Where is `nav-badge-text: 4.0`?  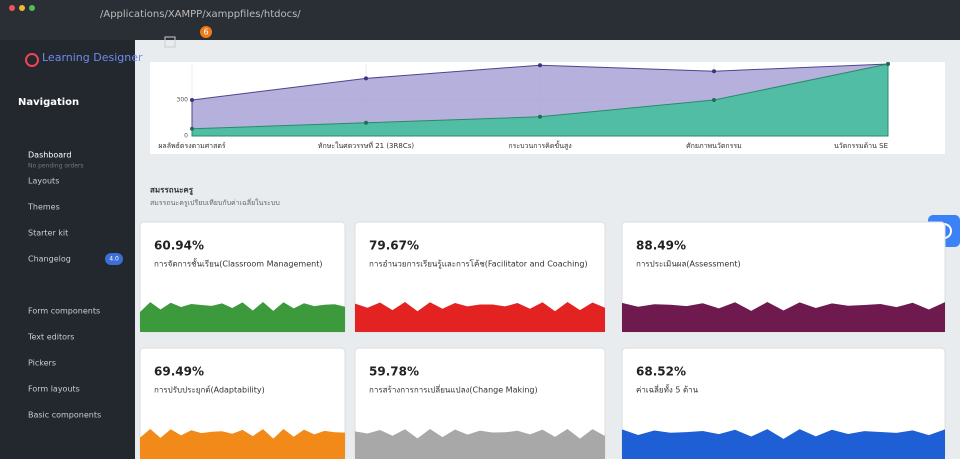 nav-badge-text: 4.0 is located at coordinates (114, 259).